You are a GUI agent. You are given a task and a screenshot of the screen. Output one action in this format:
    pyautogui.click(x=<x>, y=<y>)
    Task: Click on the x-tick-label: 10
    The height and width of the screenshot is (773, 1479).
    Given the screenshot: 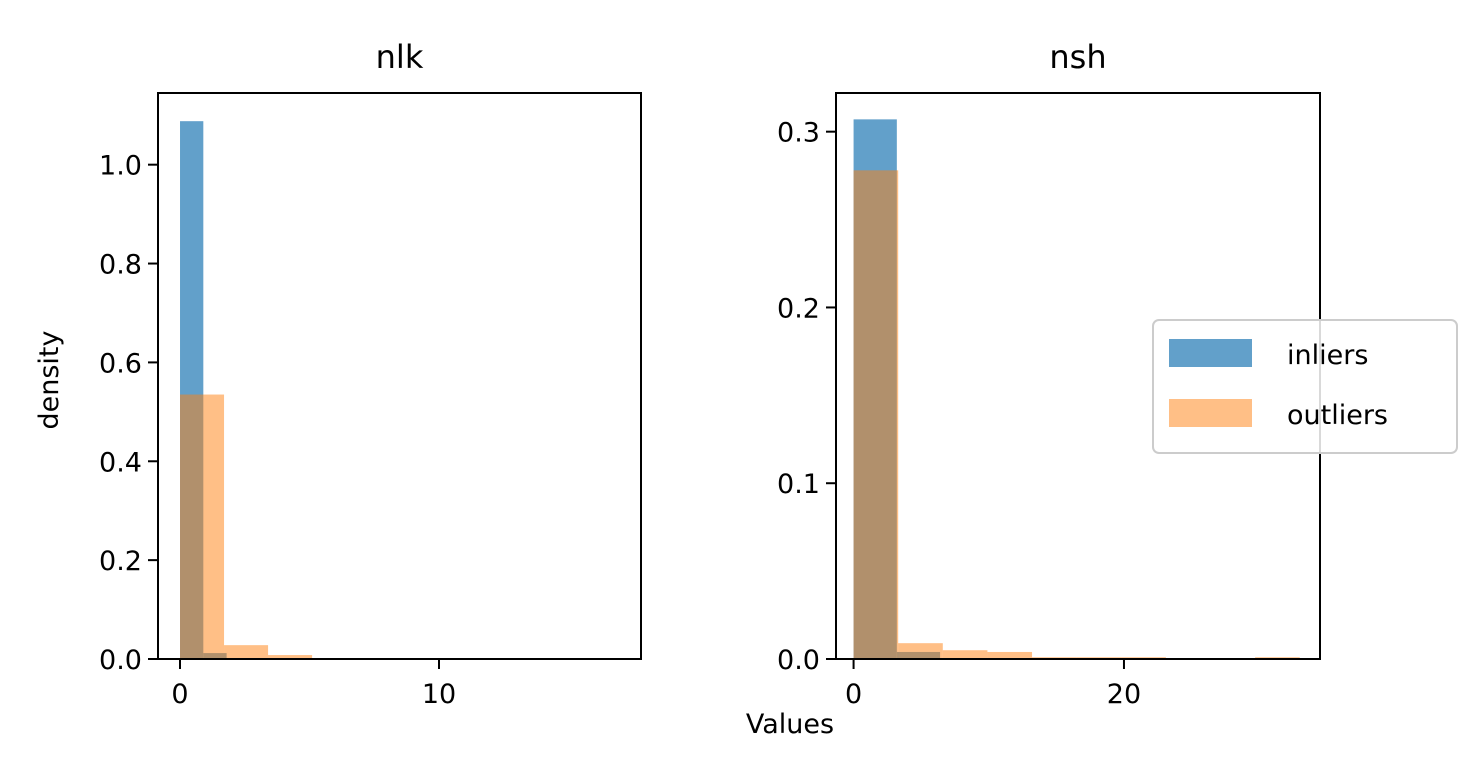 What is the action you would take?
    pyautogui.click(x=439, y=694)
    